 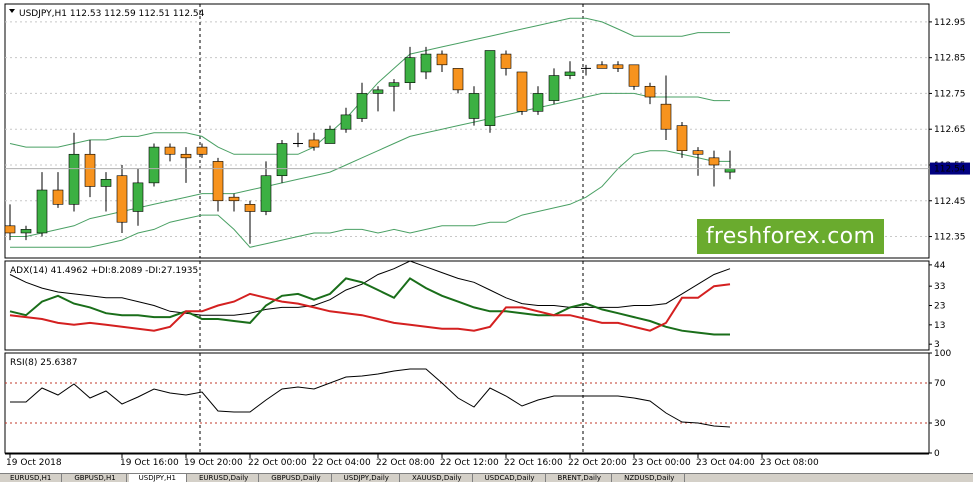 I want to click on chart-tab: NZDUSD,Daily, so click(x=650, y=478).